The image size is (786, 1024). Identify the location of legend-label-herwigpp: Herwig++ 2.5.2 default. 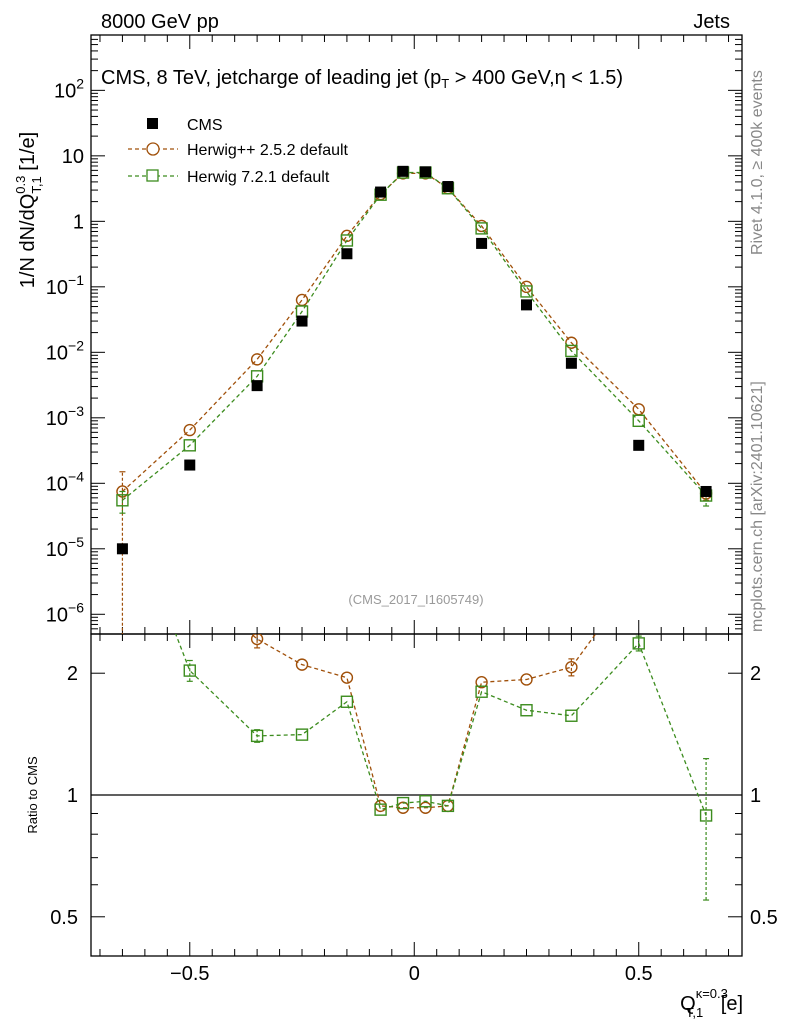
(268, 150).